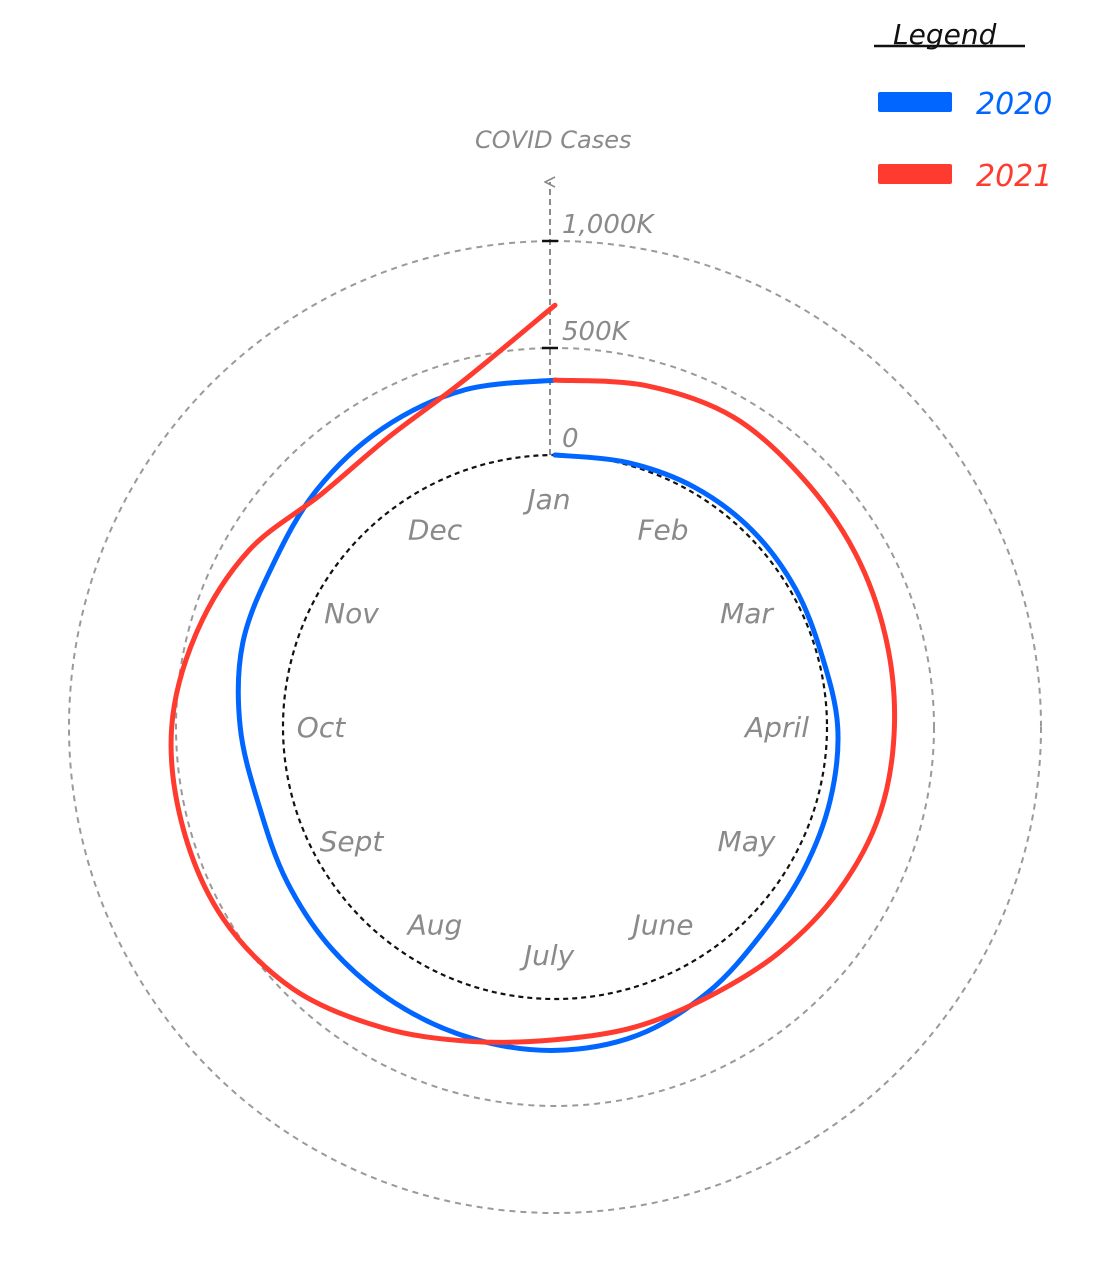  What do you see at coordinates (550, 294) in the screenshot?
I see `radial-tick-marks` at bounding box center [550, 294].